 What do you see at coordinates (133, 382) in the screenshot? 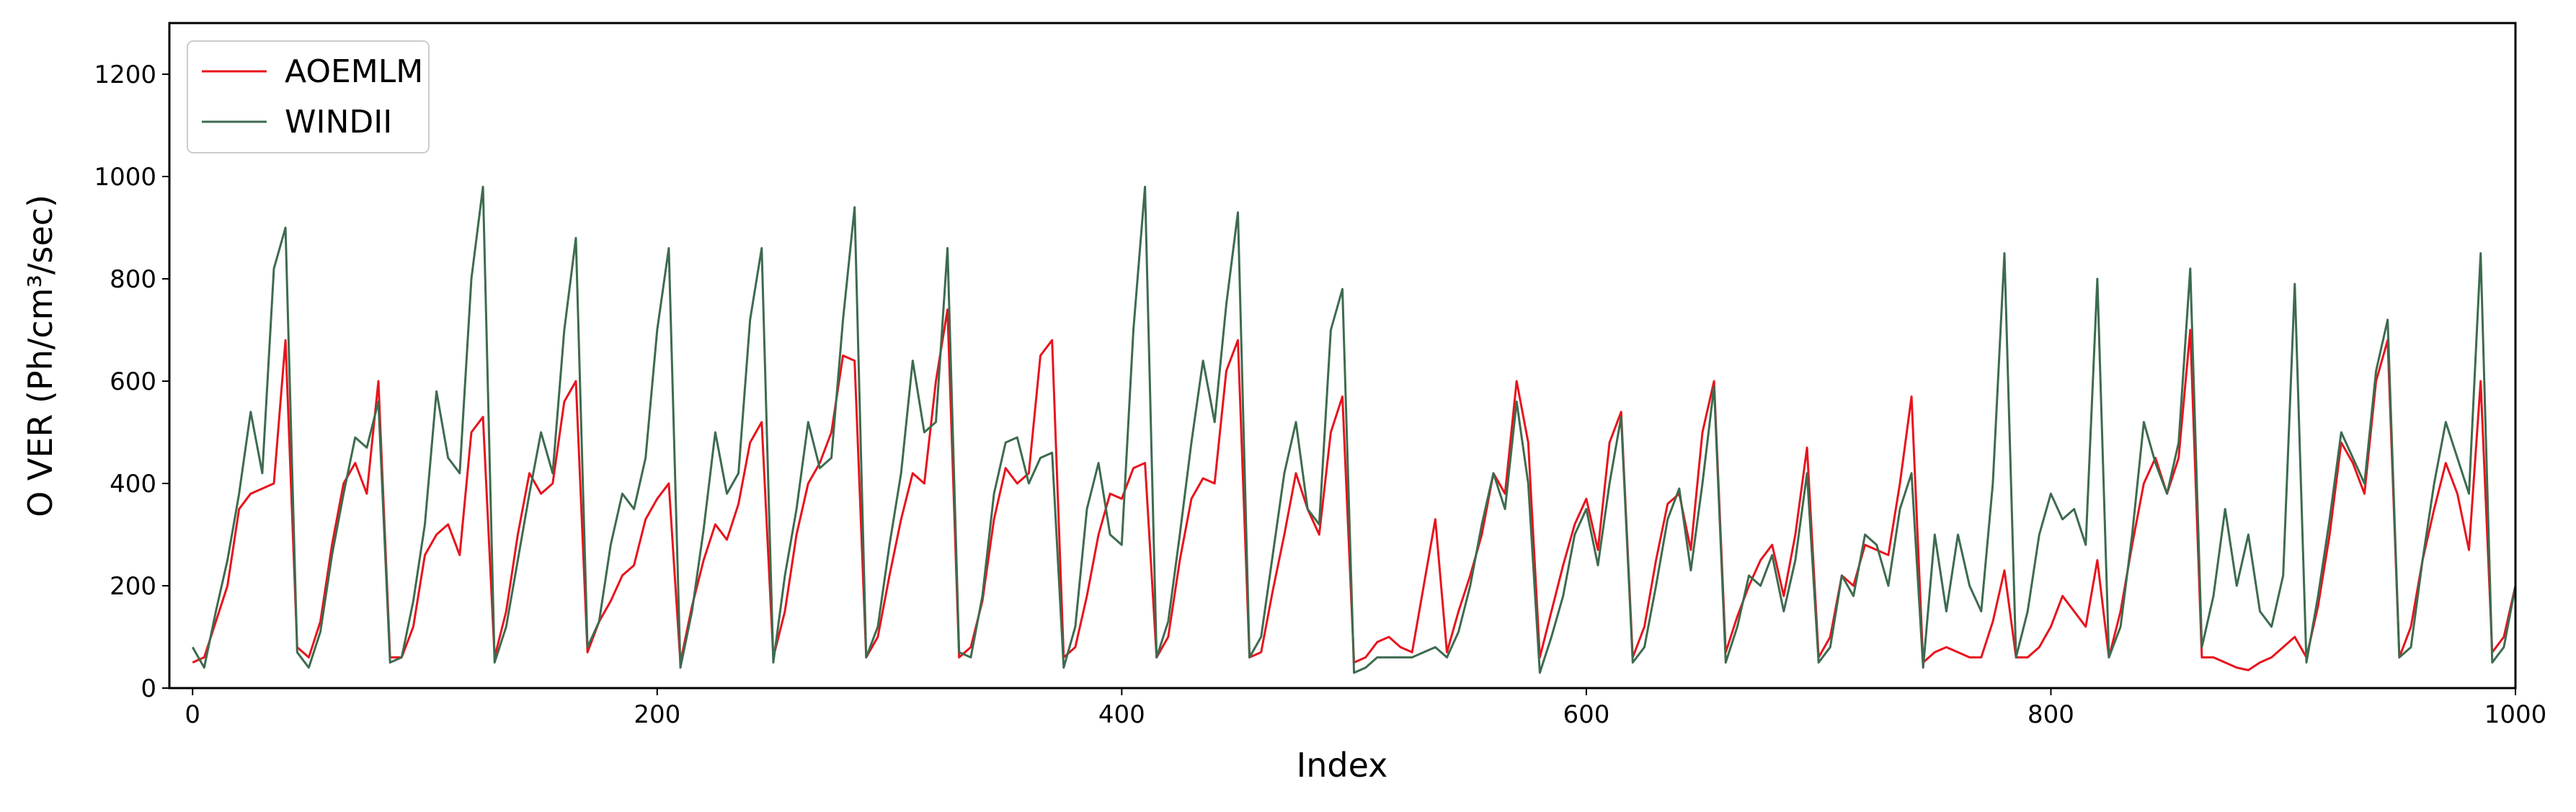
I see `y-tick-label: 600` at bounding box center [133, 382].